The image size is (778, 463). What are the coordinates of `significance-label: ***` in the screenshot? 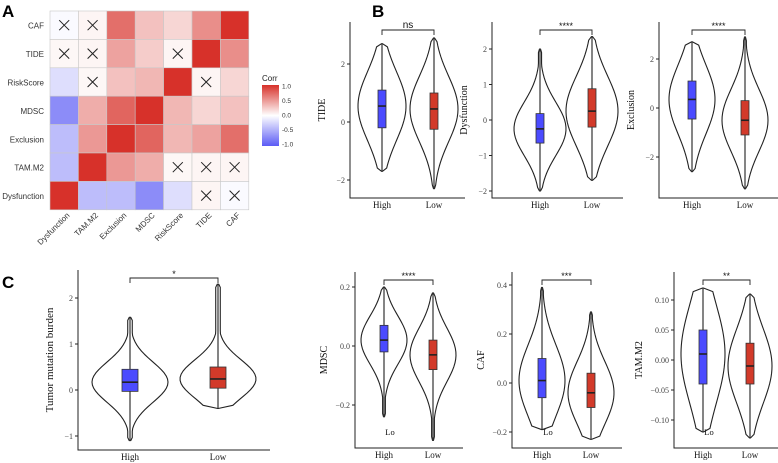 It's located at (566, 276).